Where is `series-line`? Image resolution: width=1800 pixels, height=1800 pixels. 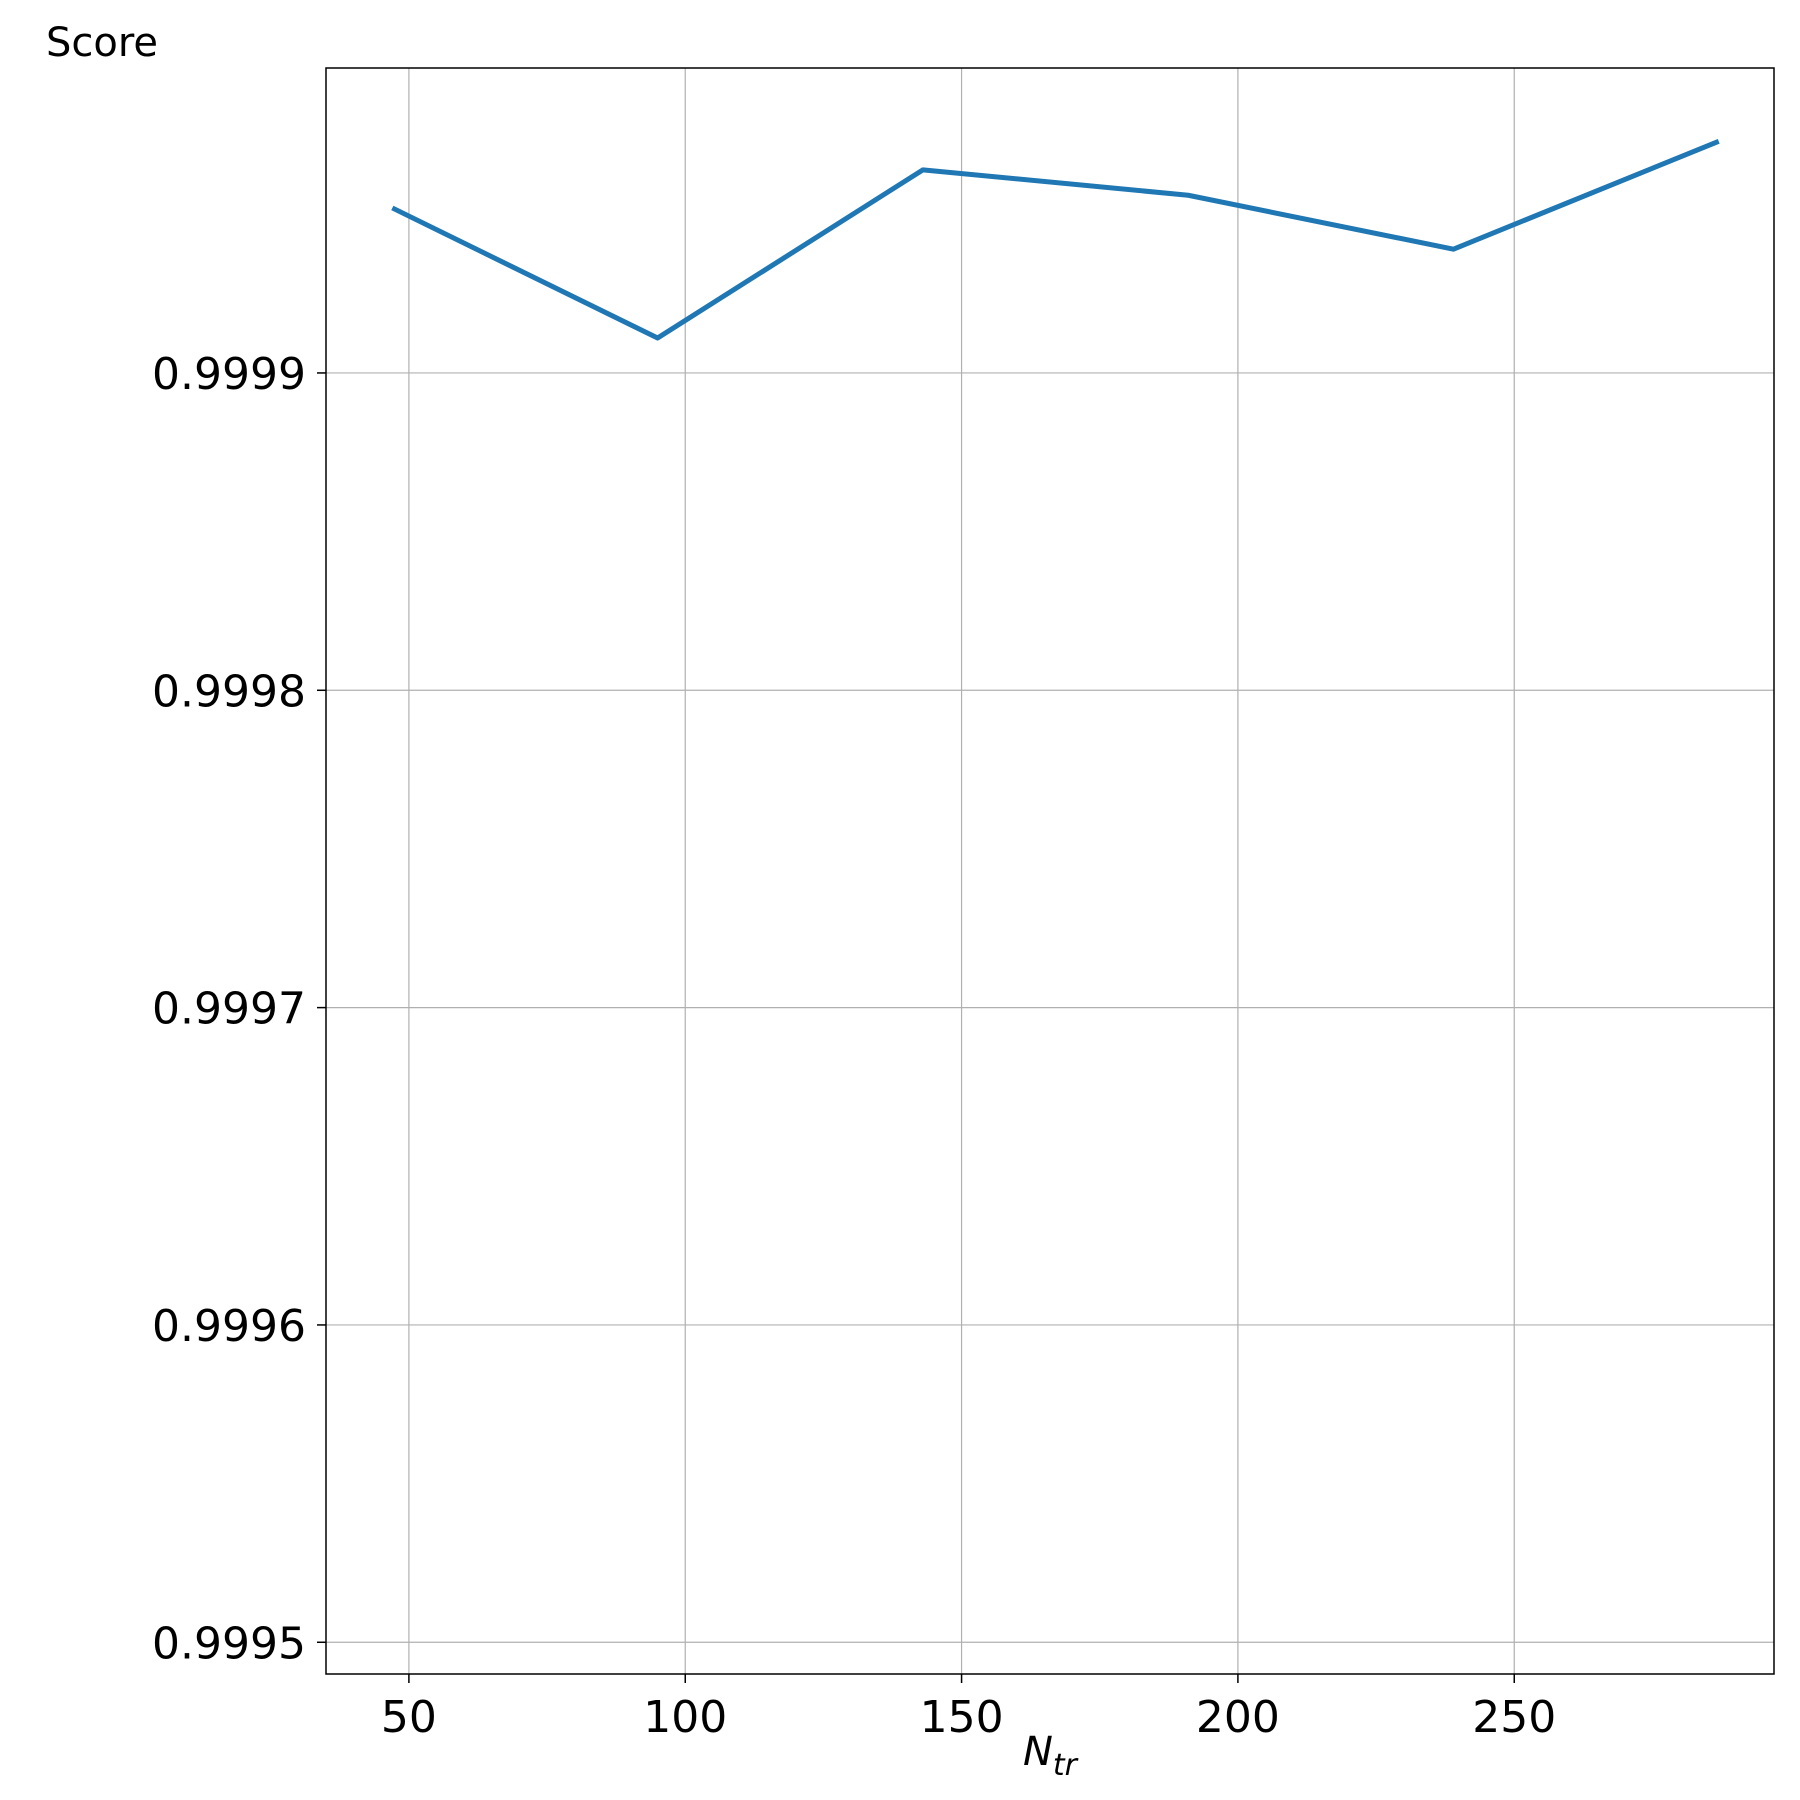 series-line is located at coordinates (1055, 239).